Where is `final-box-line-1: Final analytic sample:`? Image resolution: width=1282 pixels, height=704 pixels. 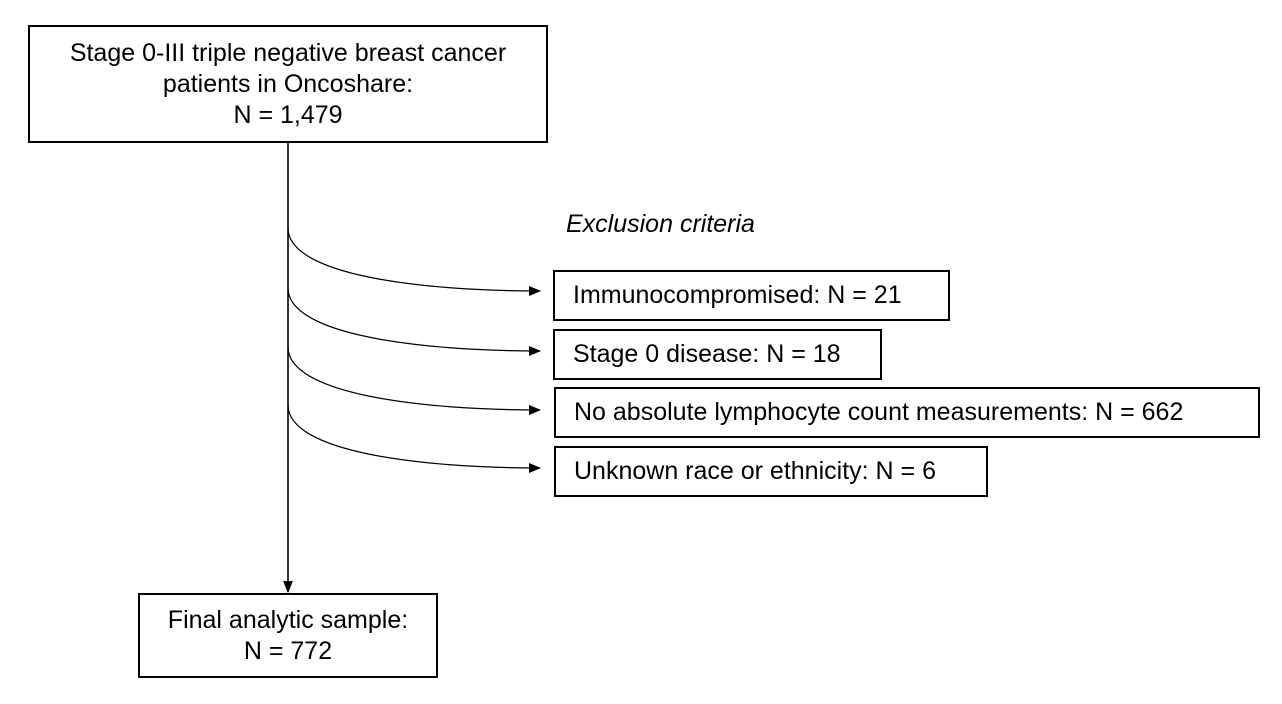
final-box-line-1: Final analytic sample: is located at coordinates (288, 619).